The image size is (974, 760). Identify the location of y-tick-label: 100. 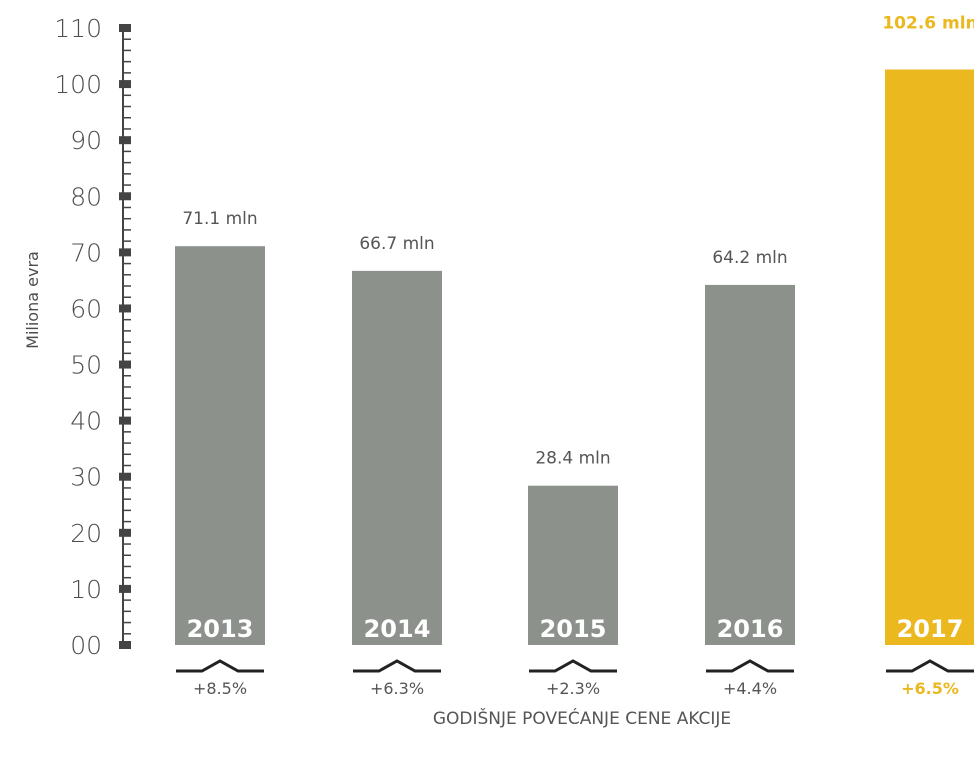
(78, 84).